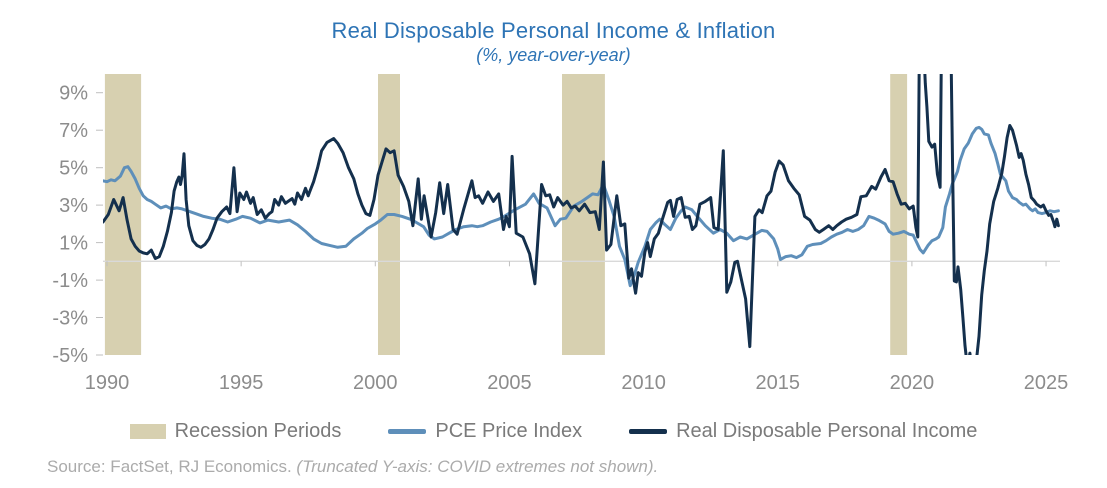  I want to click on x-axis-label: 2010, so click(643, 383).